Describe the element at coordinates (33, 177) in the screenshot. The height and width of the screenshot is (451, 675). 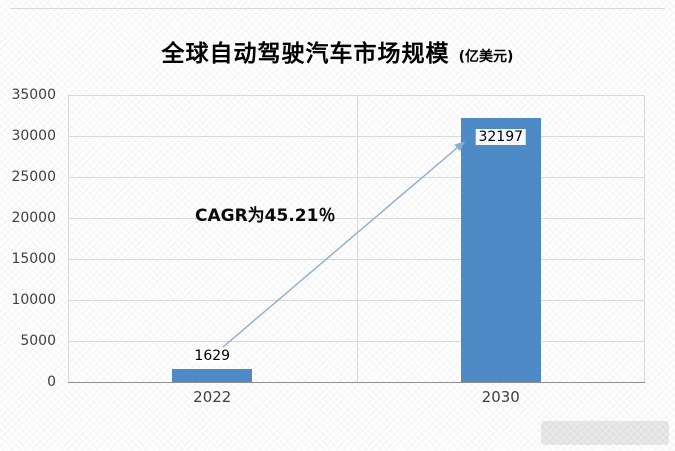
I see `y-tick-label: 25000` at that location.